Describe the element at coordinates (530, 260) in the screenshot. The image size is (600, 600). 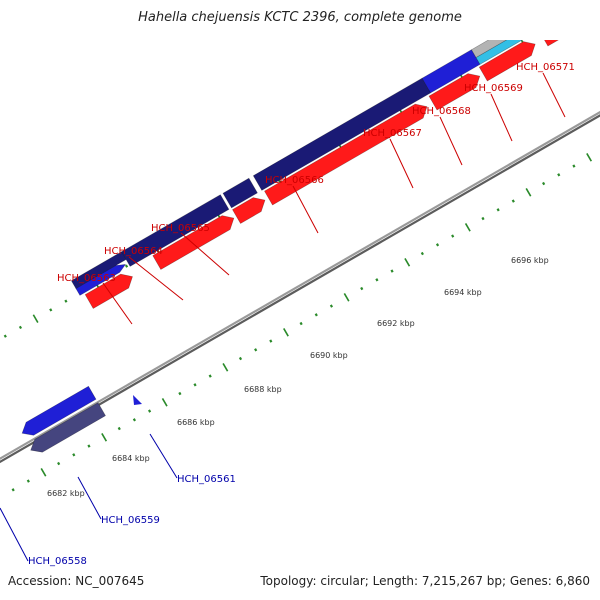
I see `scale-tick-label: 6696 kbp` at that location.